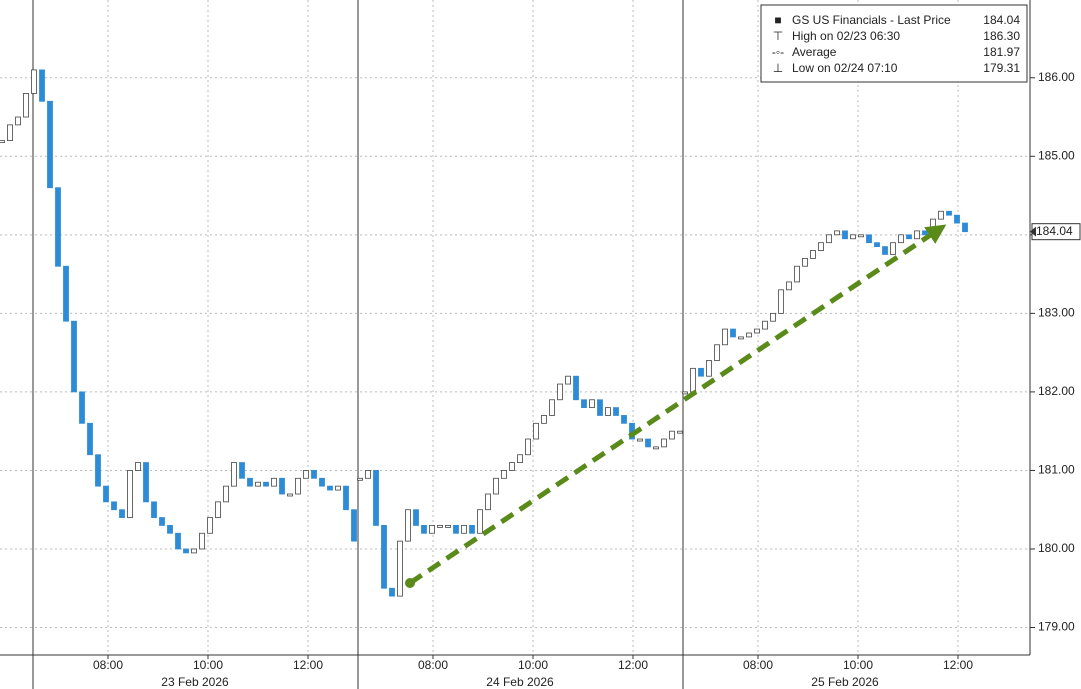  What do you see at coordinates (814, 52) in the screenshot?
I see `legend-label: Average` at bounding box center [814, 52].